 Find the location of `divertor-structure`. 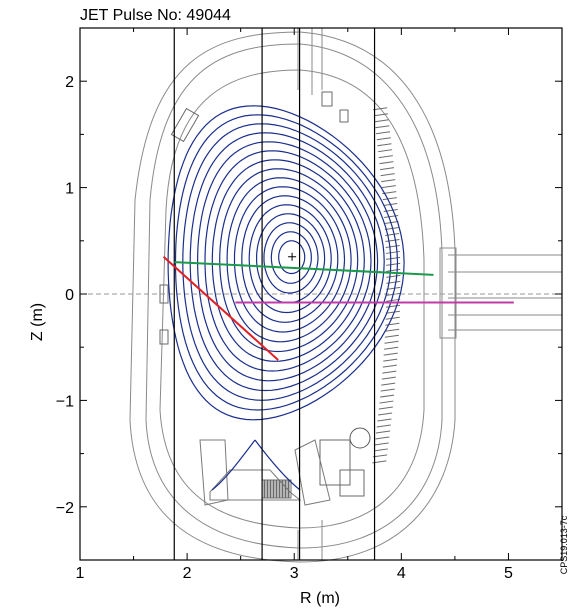

divertor-structure is located at coordinates (265, 472).